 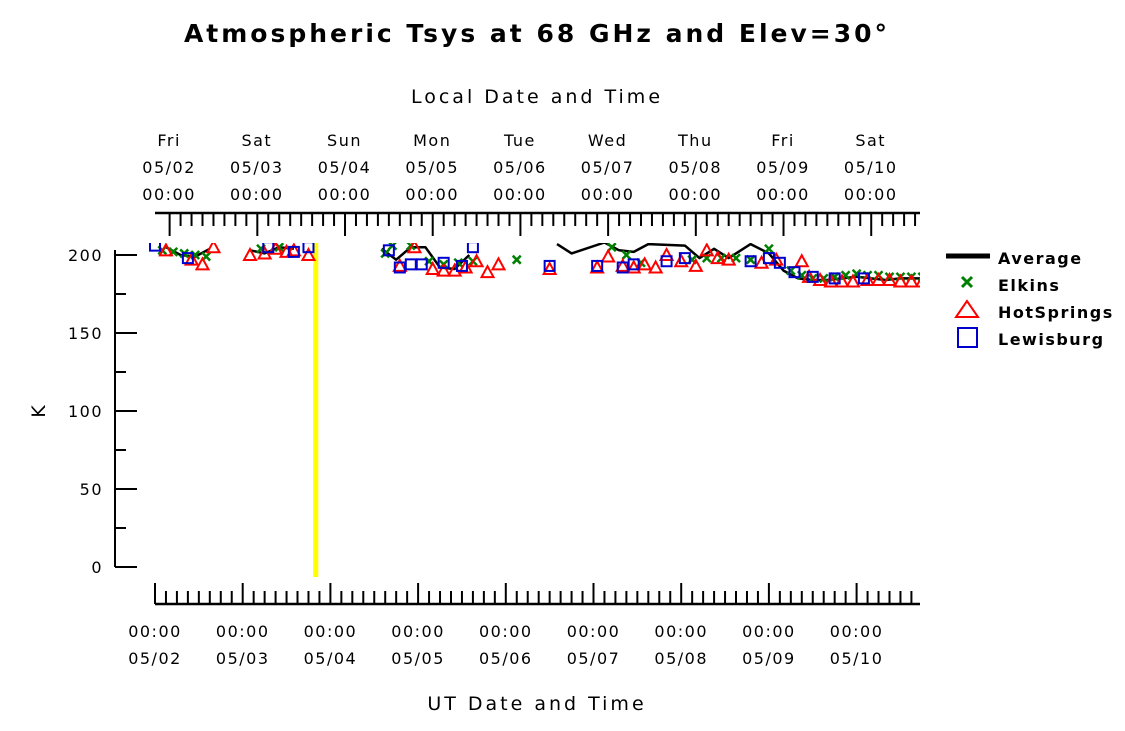 I want to click on top-tick-date: 05/06, so click(x=520, y=167).